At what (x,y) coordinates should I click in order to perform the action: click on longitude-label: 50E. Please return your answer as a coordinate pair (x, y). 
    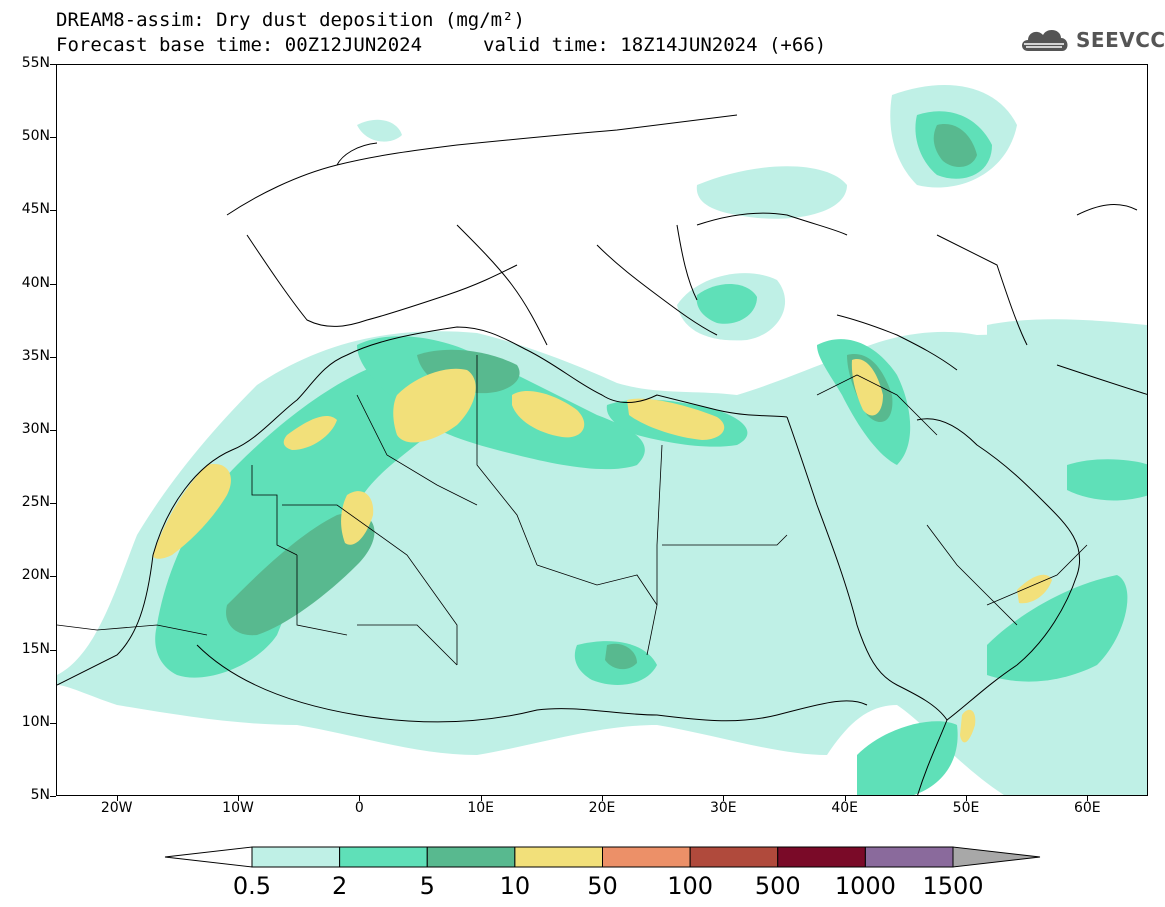
    Looking at the image, I should click on (966, 808).